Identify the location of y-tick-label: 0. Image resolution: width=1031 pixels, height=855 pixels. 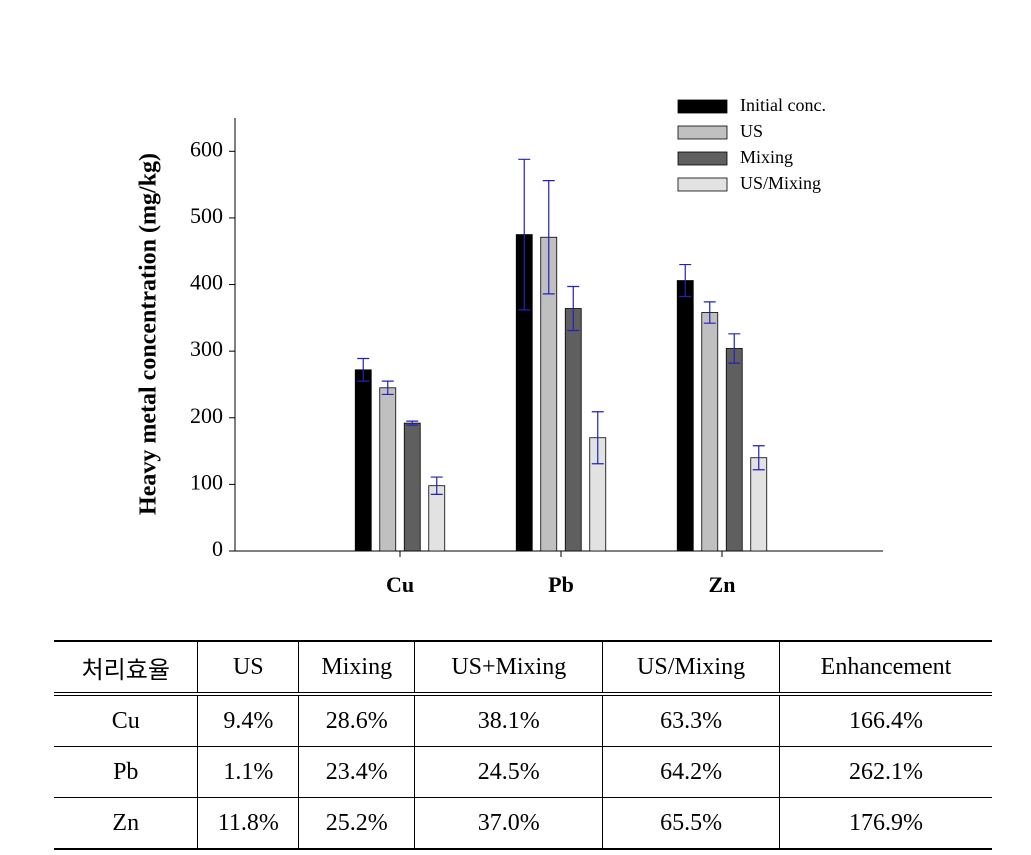
(217, 548).